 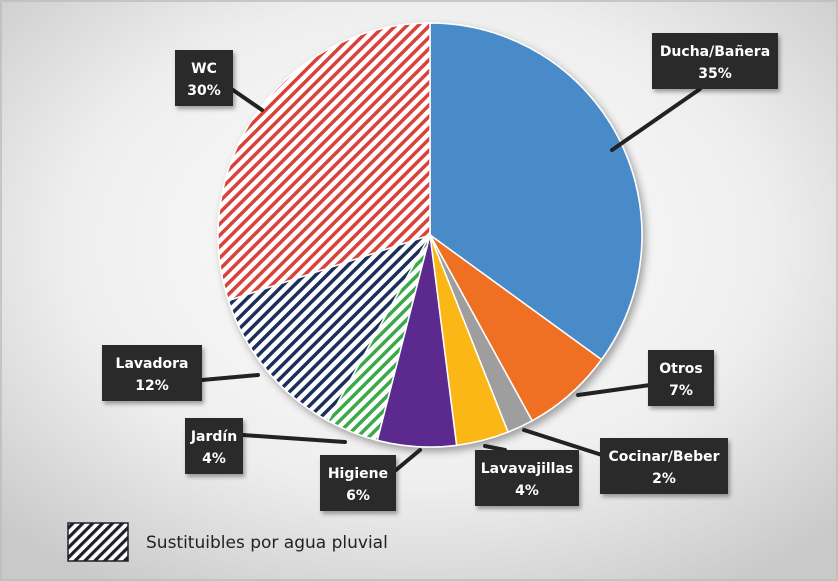 What do you see at coordinates (152, 364) in the screenshot?
I see `slice-label-name: Lavadora` at bounding box center [152, 364].